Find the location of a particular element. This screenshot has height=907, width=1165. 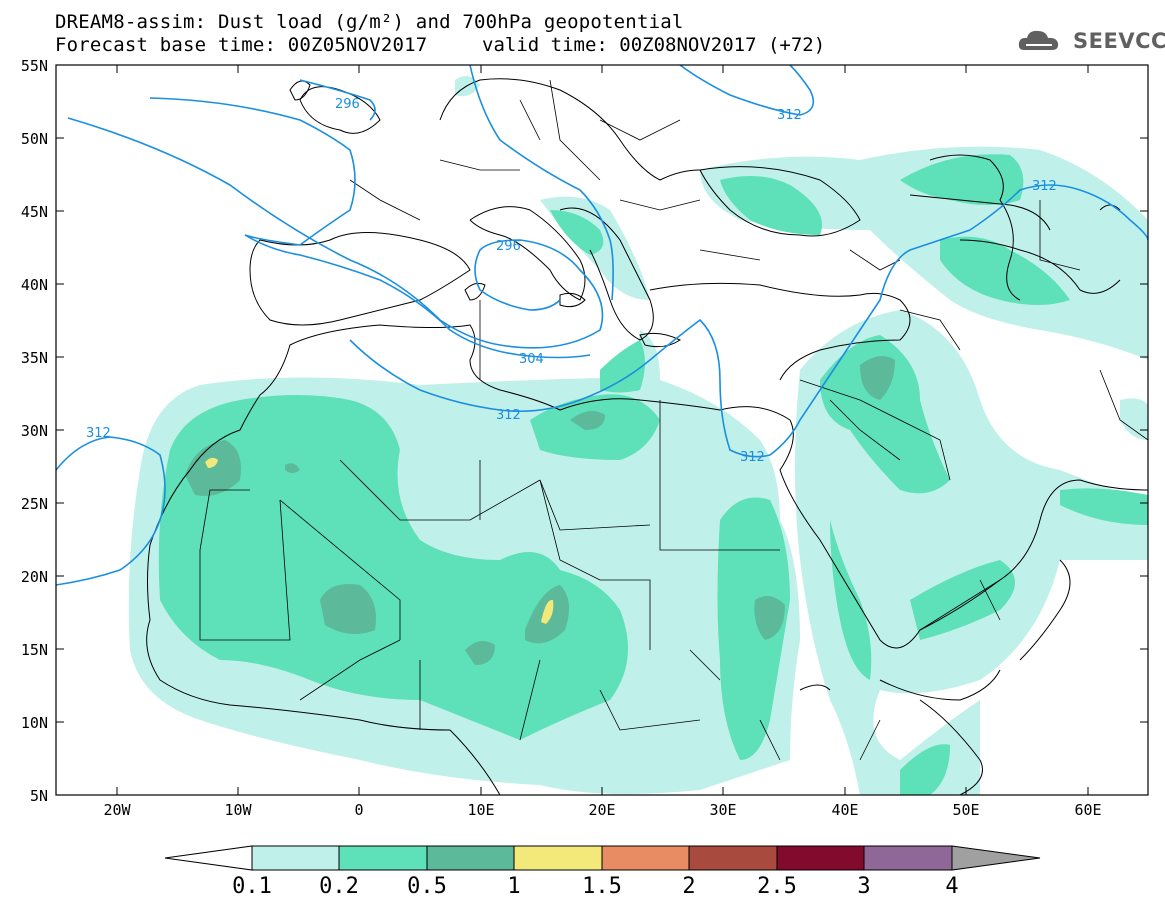

colorbar-labels: 0.1 0.2 0.5 1 1.5 2 2.5 3 4 is located at coordinates (595, 886).